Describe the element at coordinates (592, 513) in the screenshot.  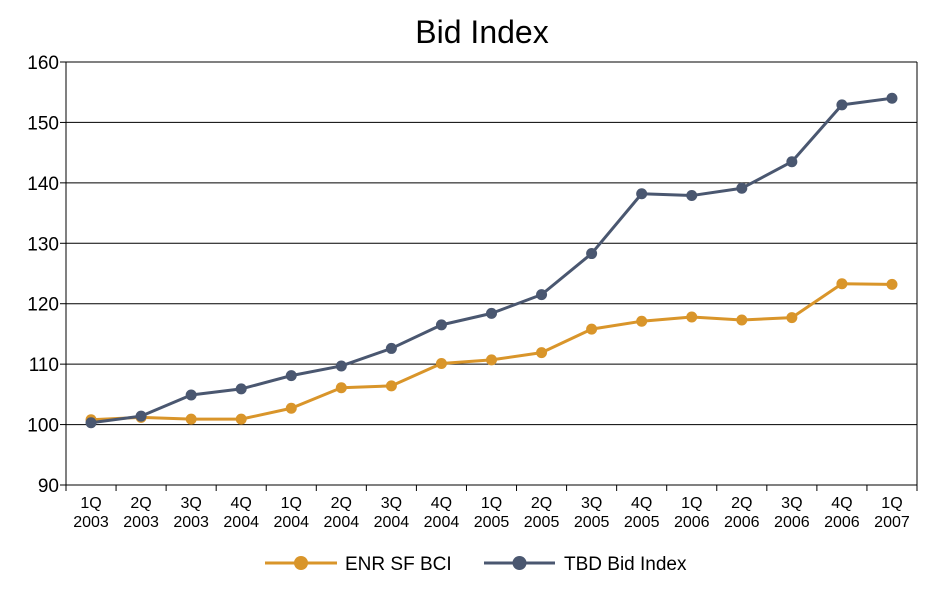
I see `x-tick-label: 3Q 2005` at that location.